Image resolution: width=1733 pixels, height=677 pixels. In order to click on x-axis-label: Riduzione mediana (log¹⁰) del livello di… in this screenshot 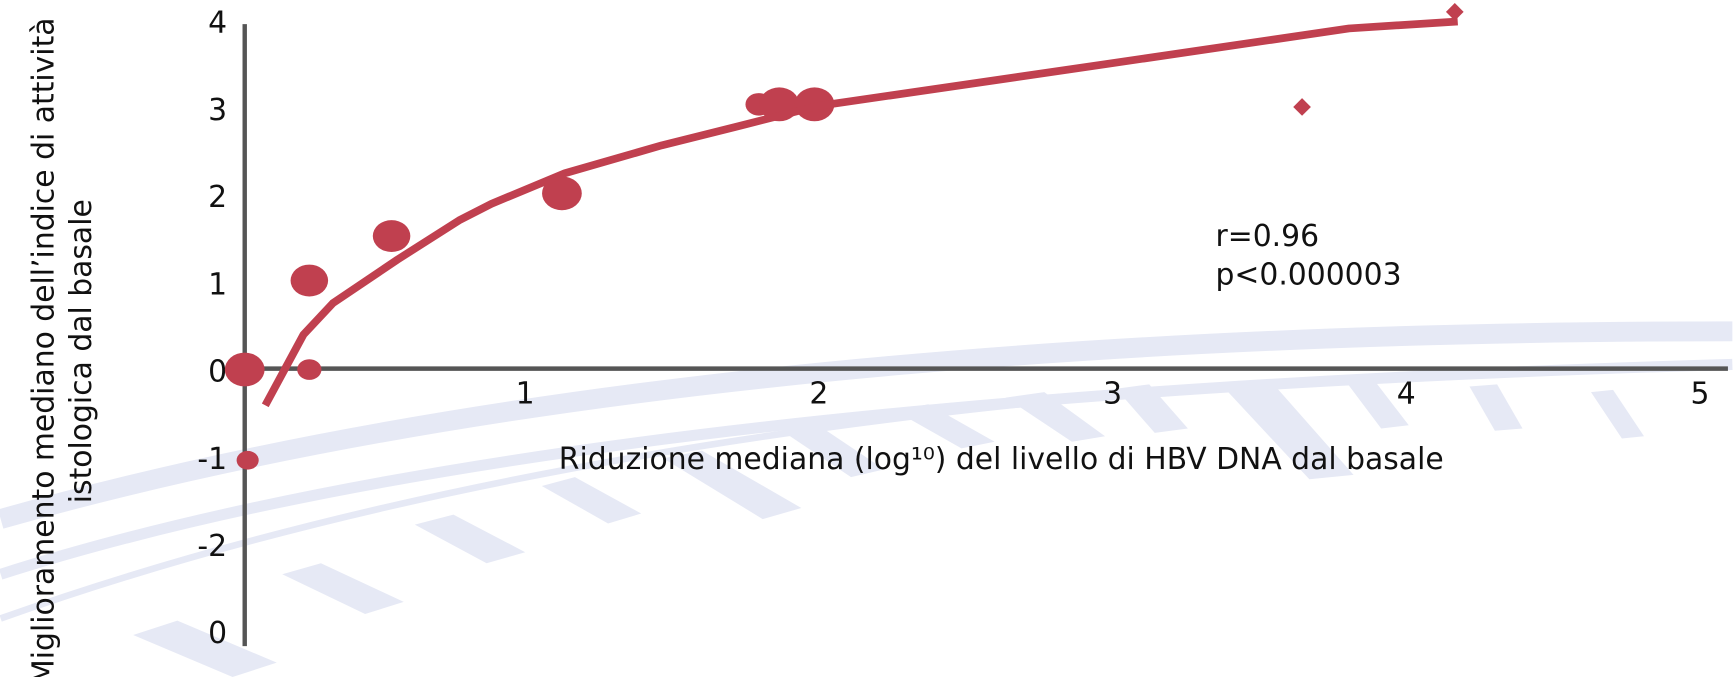, I will do `click(1001, 459)`.